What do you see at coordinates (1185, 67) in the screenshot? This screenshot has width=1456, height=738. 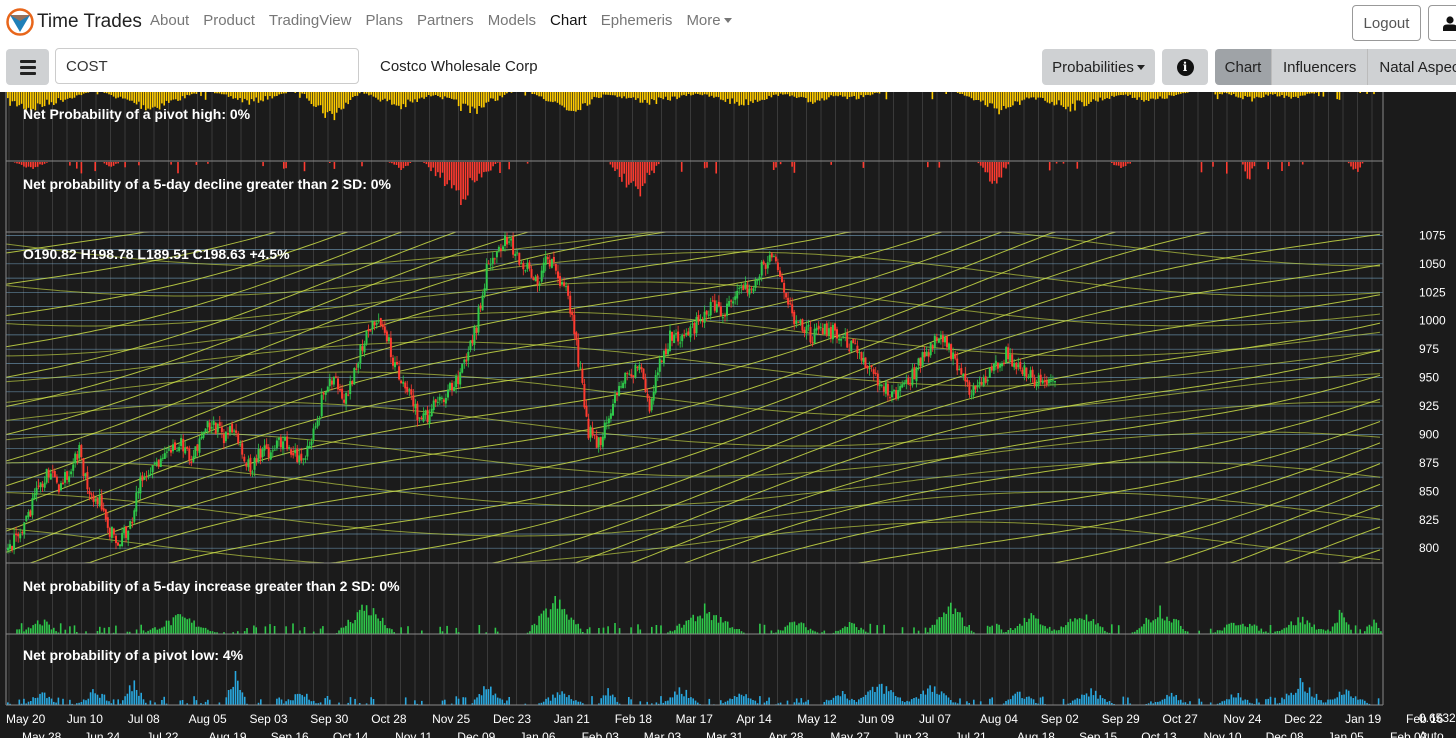 I see `info-button: i` at bounding box center [1185, 67].